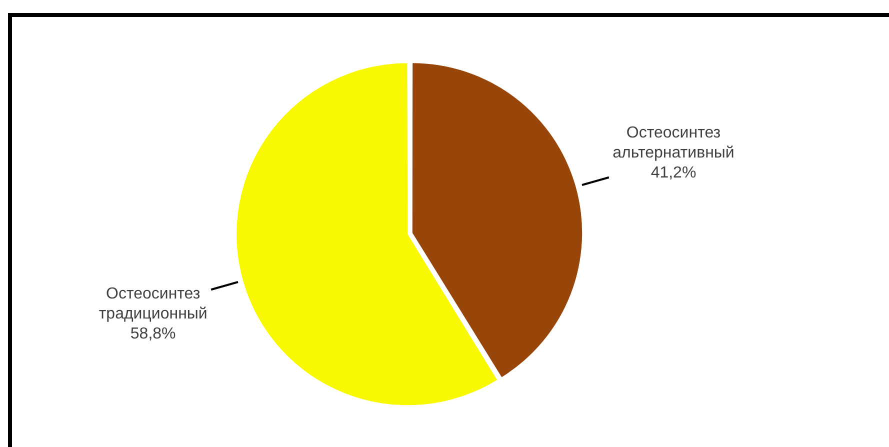 This screenshot has width=889, height=447. I want to click on slice-label: Остеосинтез традиционный, so click(153, 303).